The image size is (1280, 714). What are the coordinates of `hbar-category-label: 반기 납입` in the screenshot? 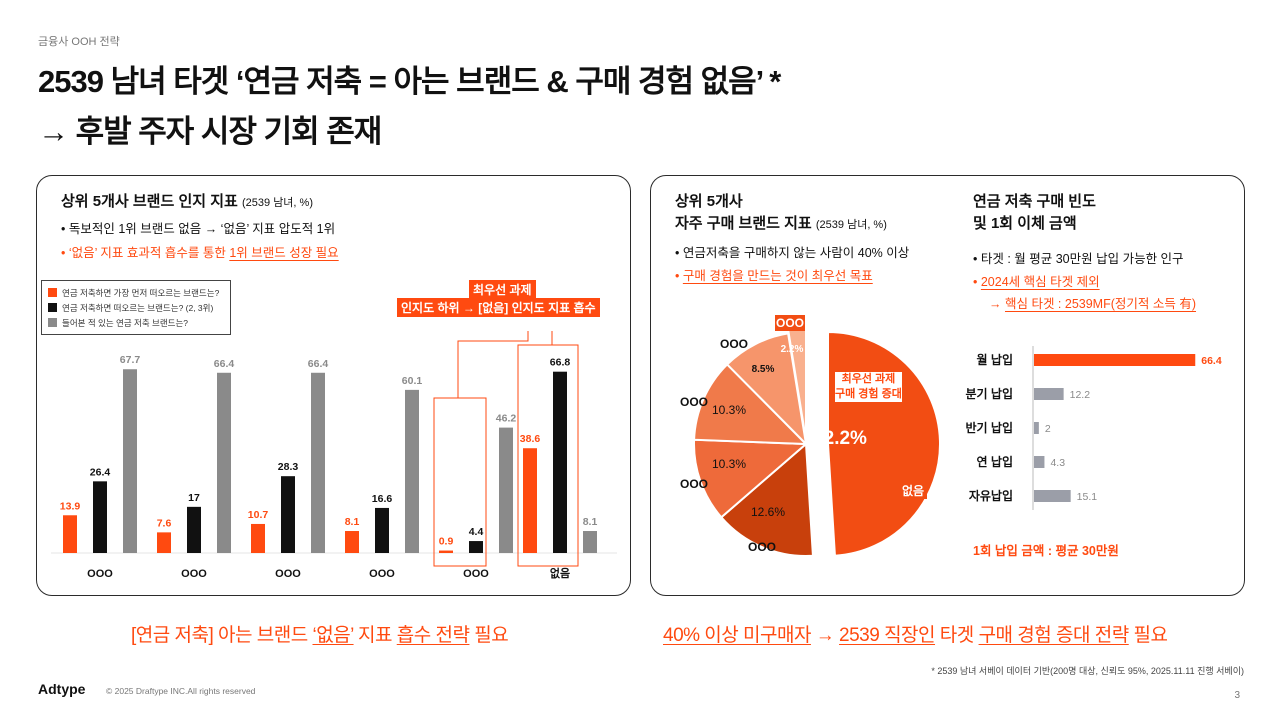 It's located at (990, 427).